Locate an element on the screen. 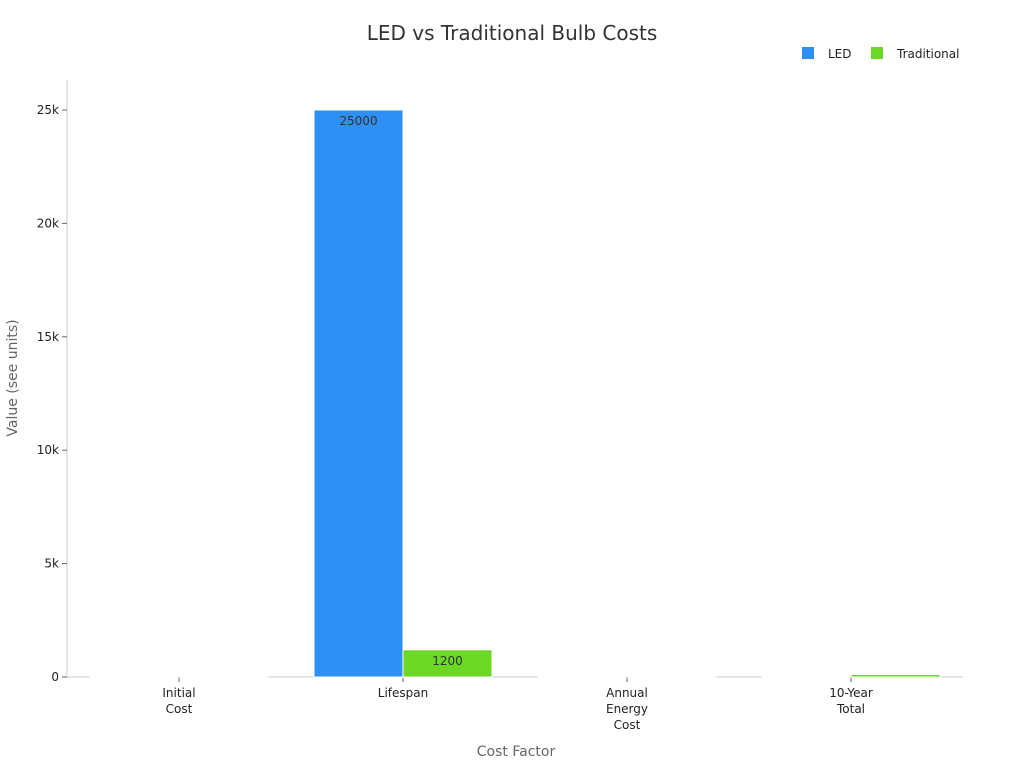 This screenshot has height=768, width=1024. legend-swatch-led is located at coordinates (808, 53).